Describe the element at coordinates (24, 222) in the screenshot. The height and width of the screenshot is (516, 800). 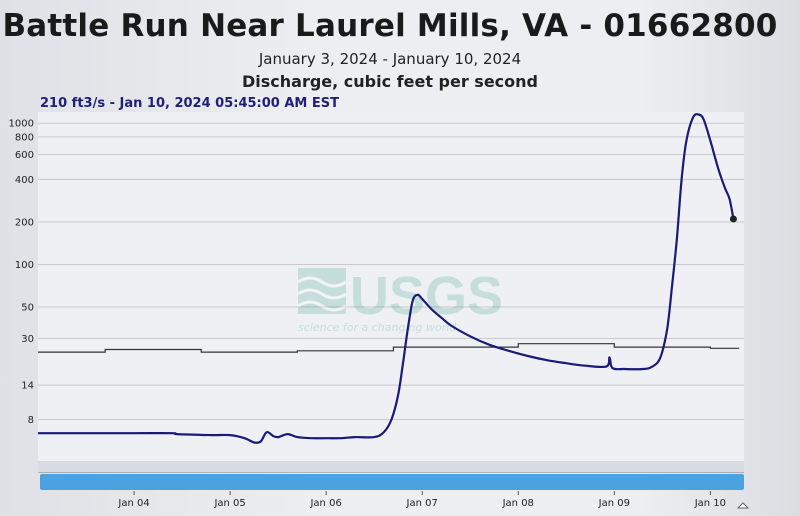
I see `y-tick-label: 200` at that location.